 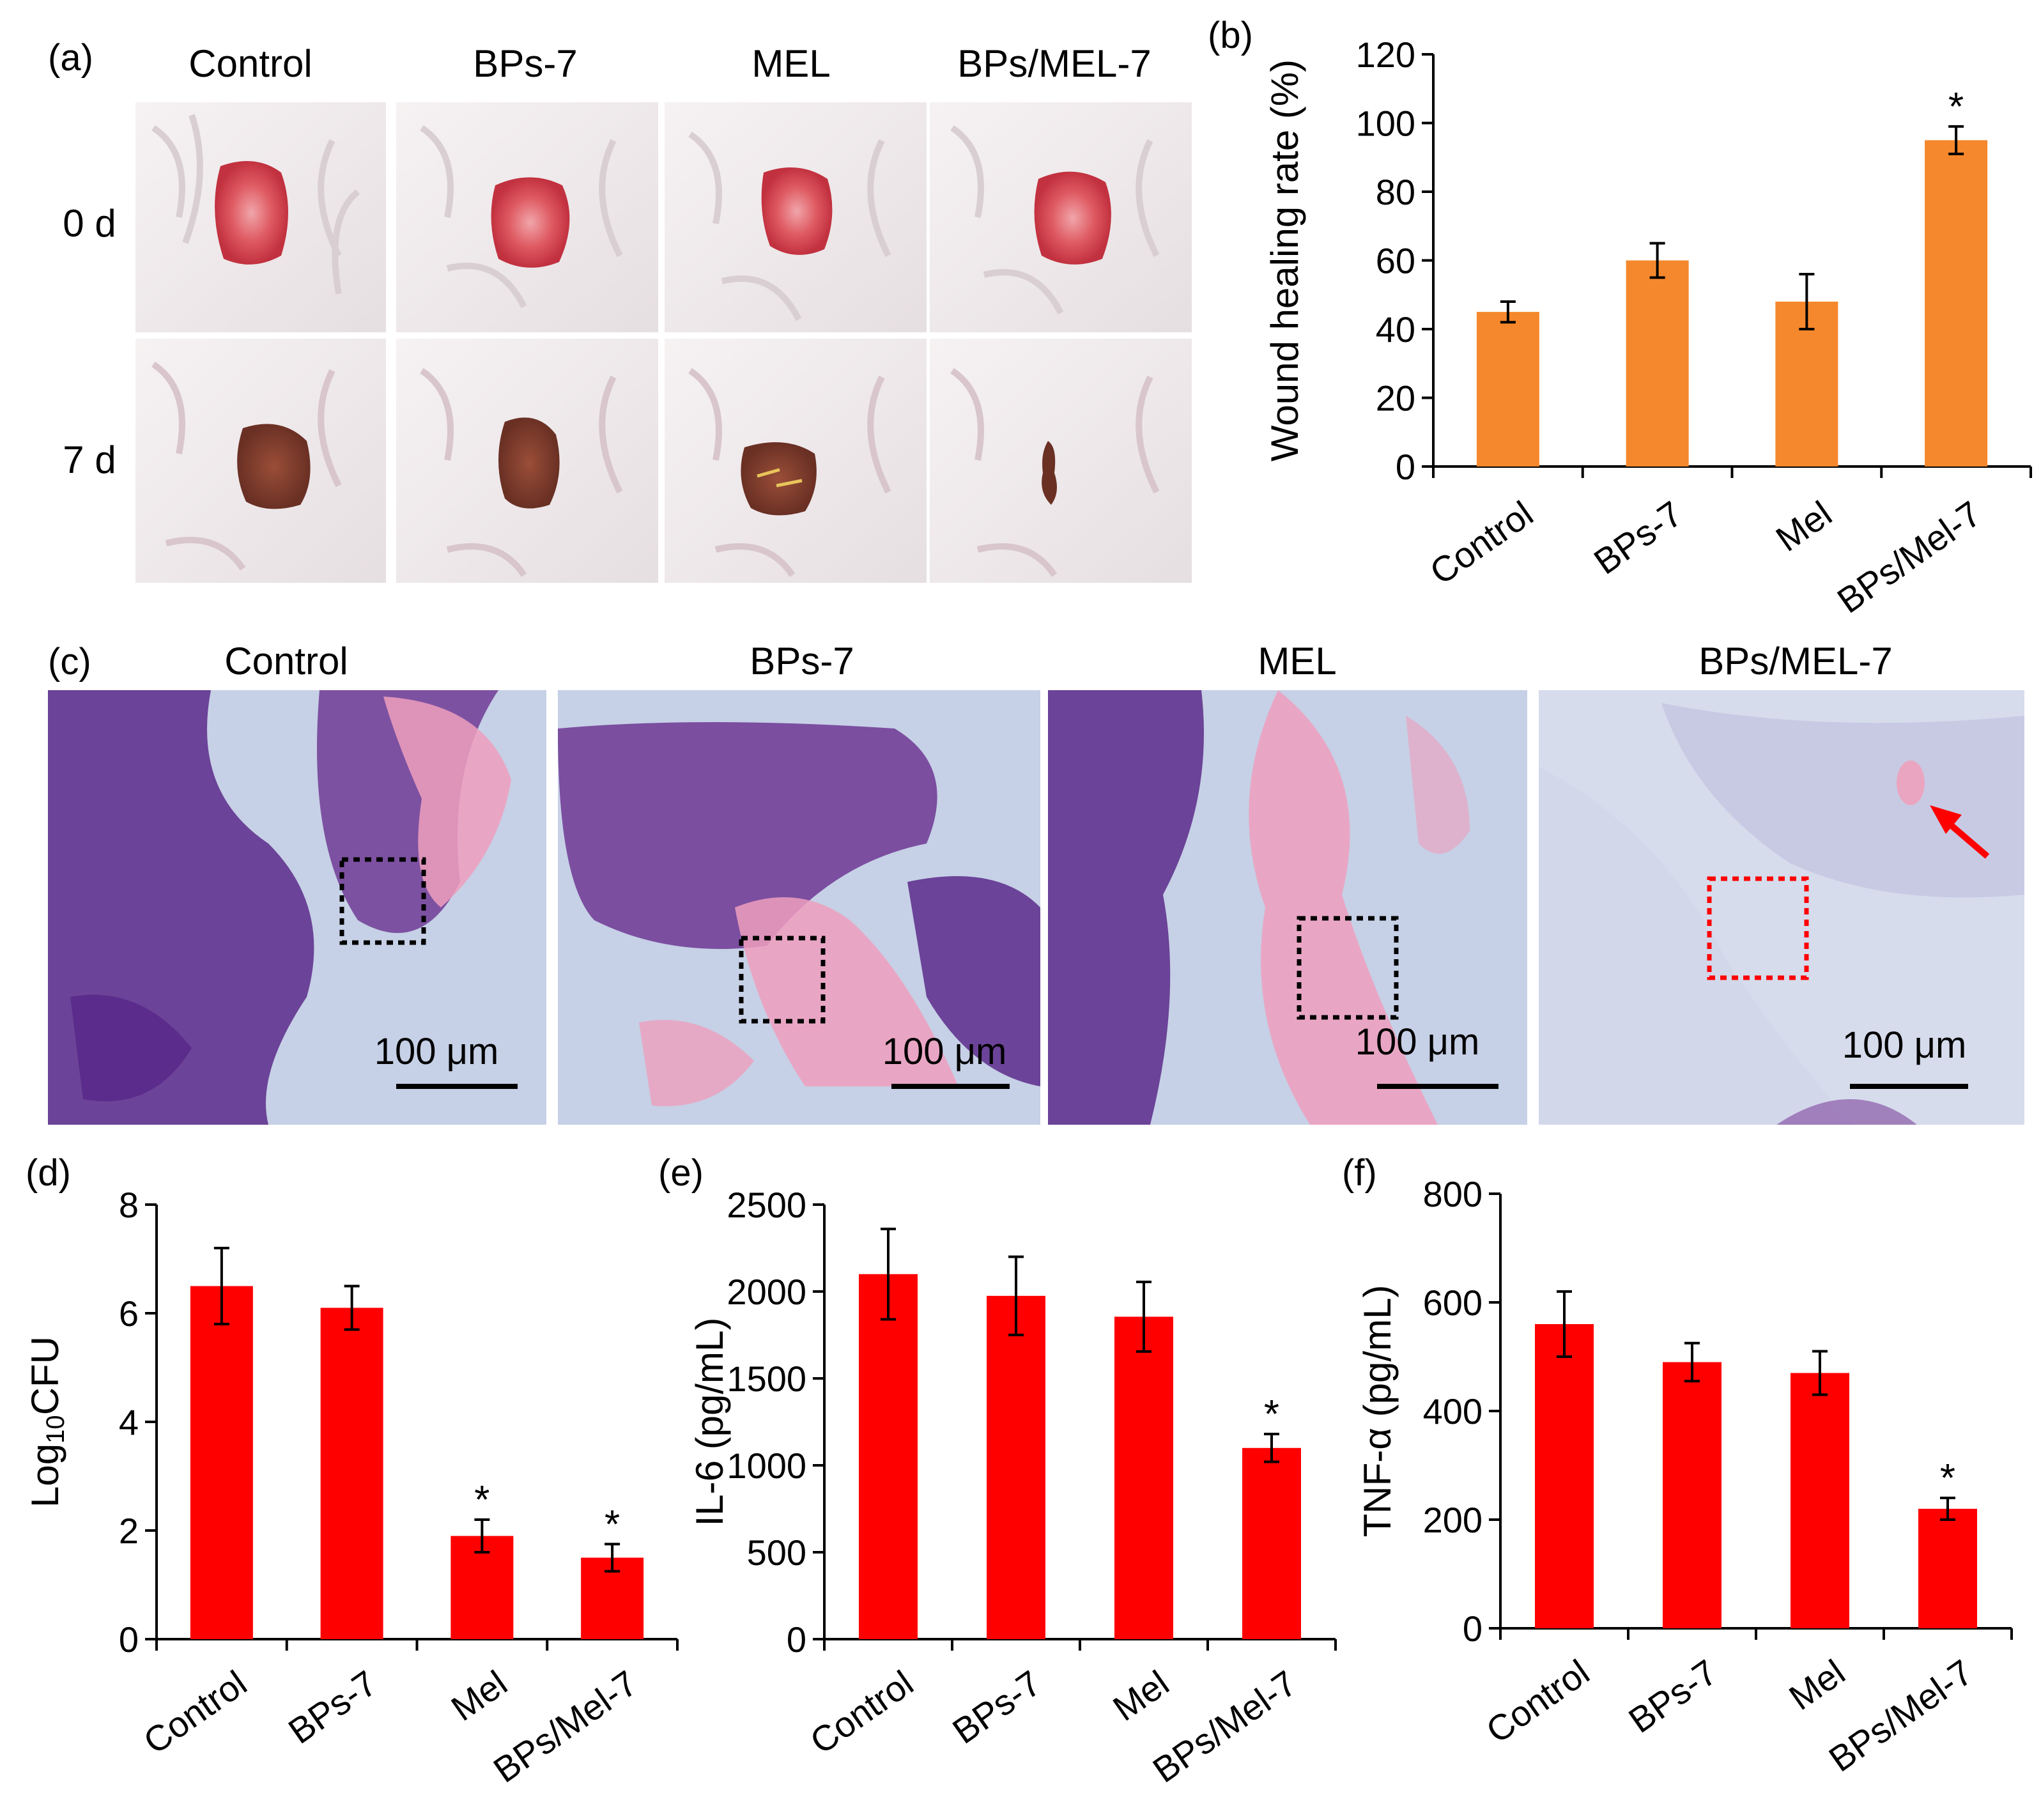 What do you see at coordinates (89, 459) in the screenshot?
I see `panel-a-row-7d: 7 d` at bounding box center [89, 459].